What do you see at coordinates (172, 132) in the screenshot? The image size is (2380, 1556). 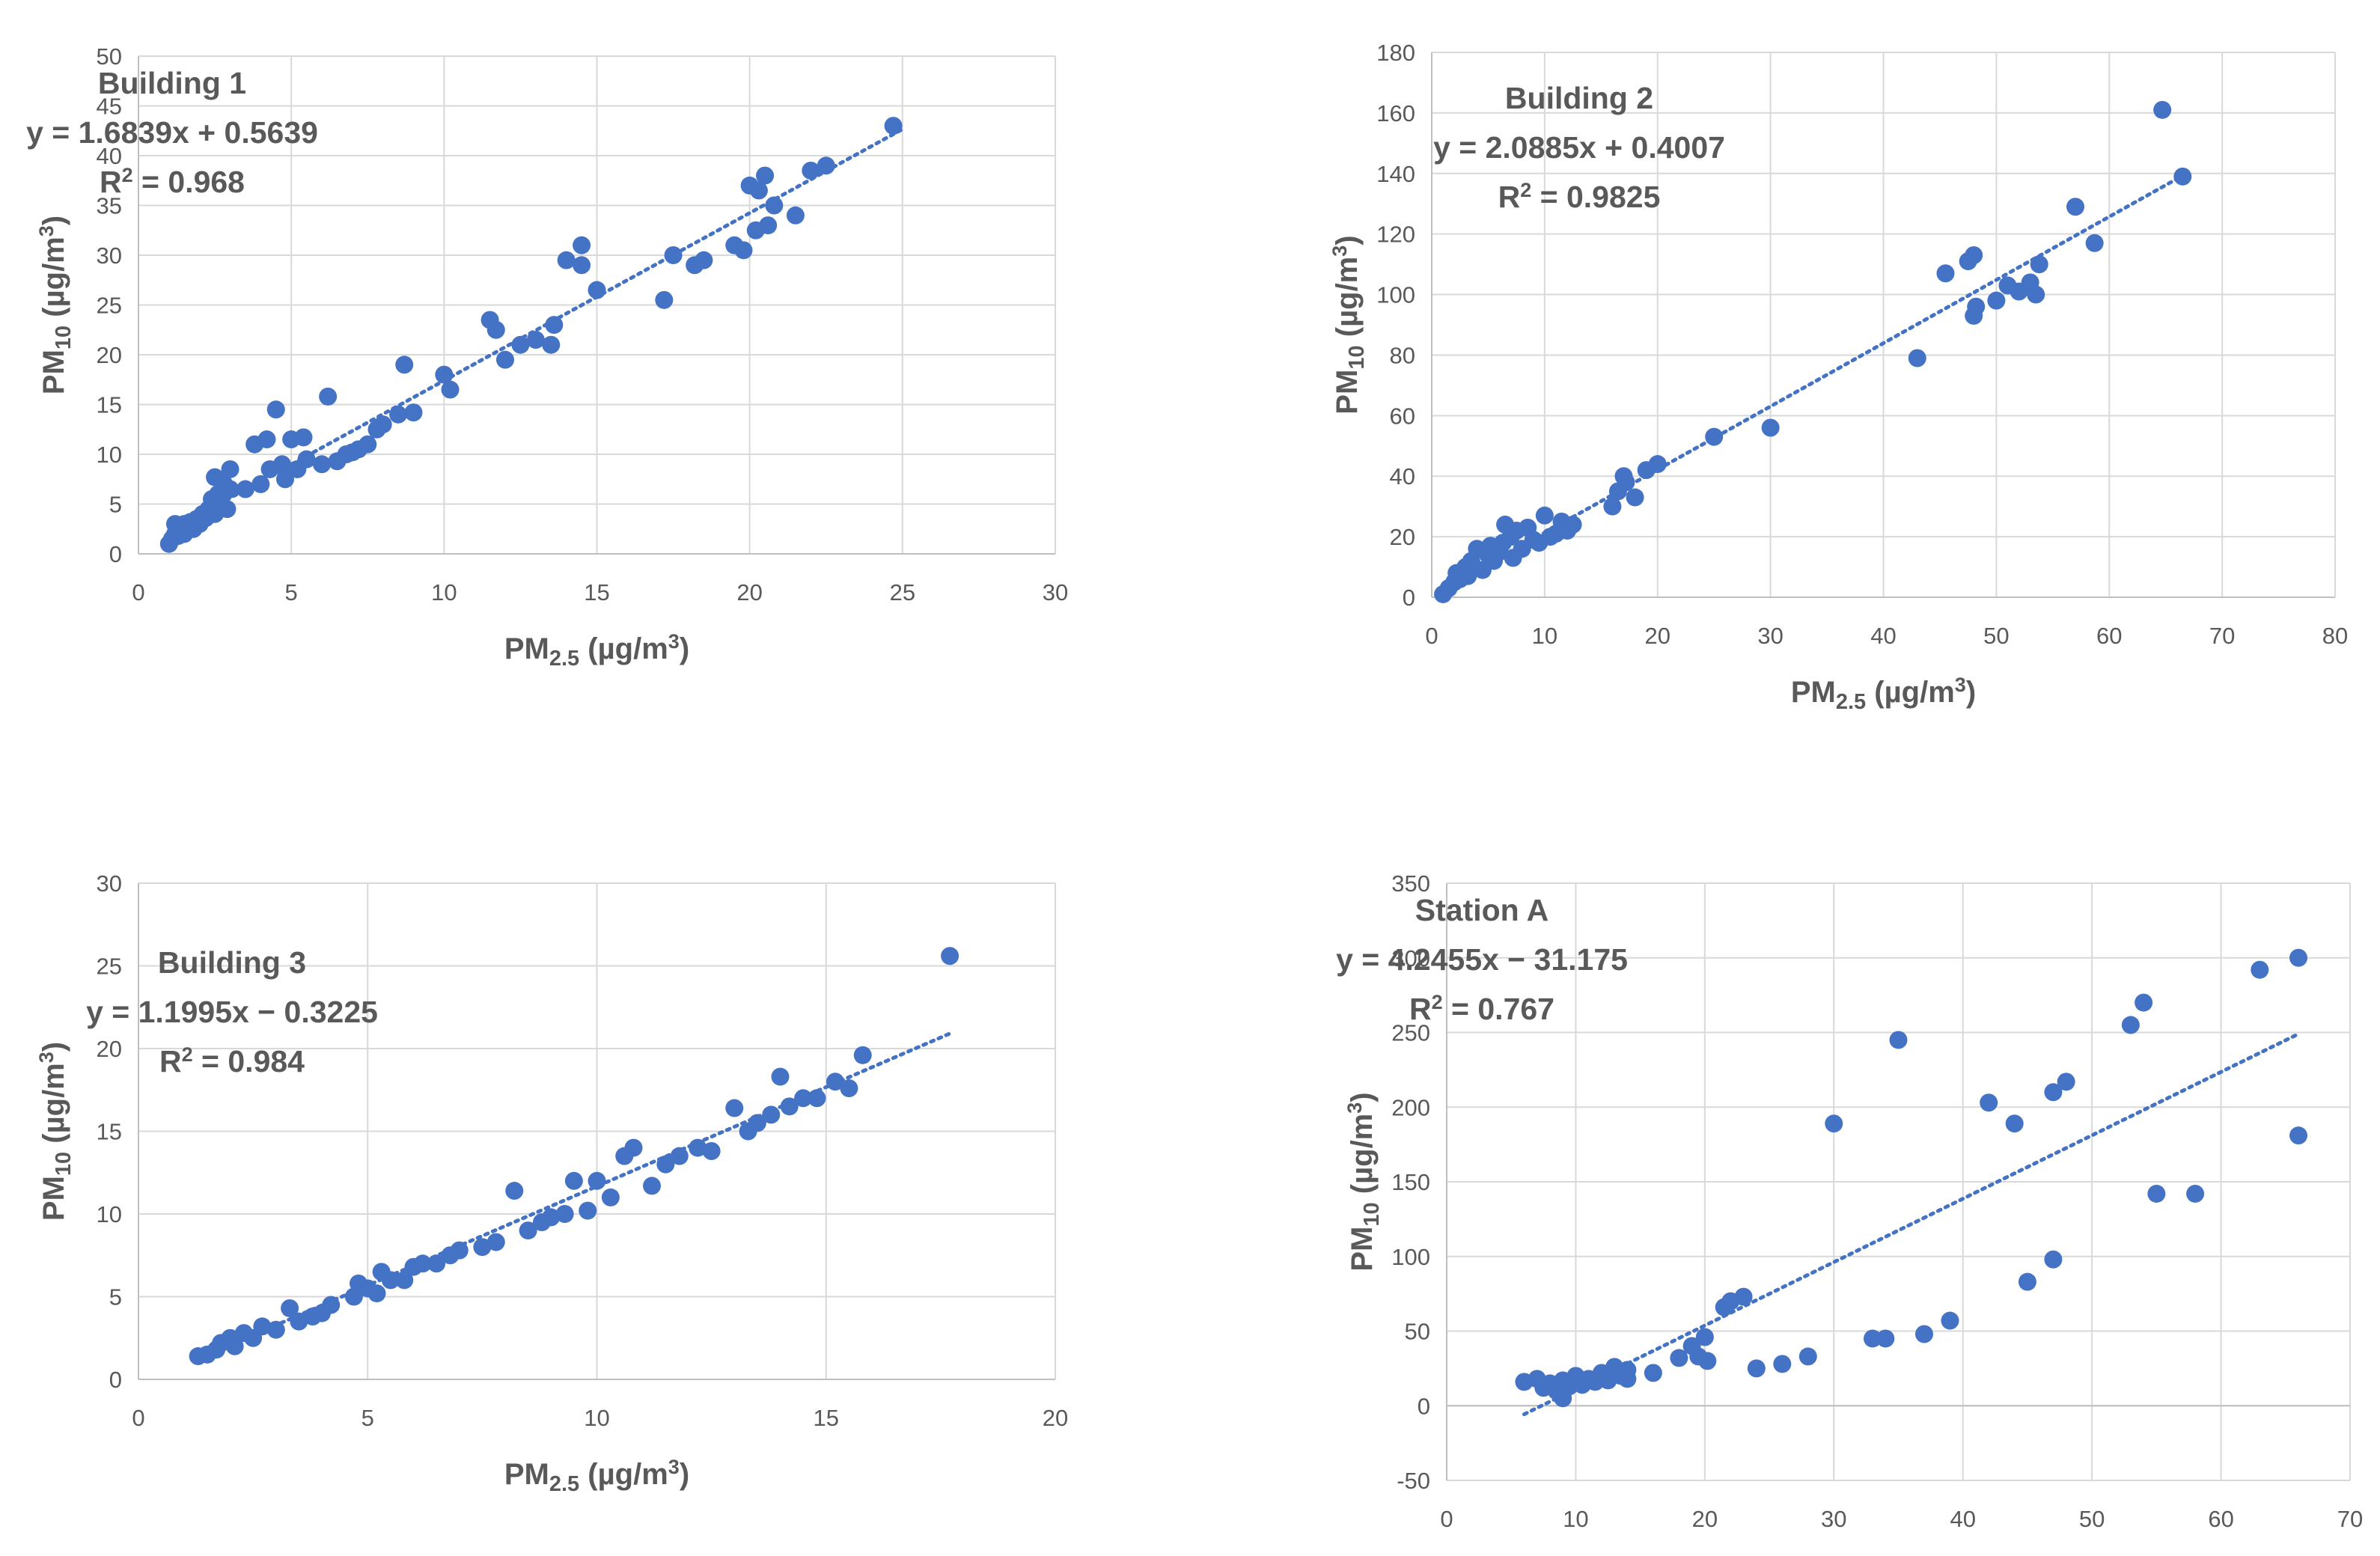 I see `trendline-equation: y = 1.6839x + 0.5639` at bounding box center [172, 132].